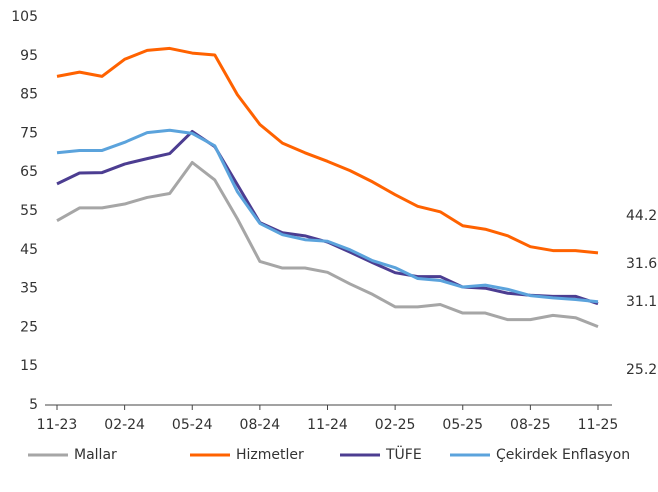  Describe the element at coordinates (95, 455) in the screenshot. I see `legend-label: Mallar` at that location.